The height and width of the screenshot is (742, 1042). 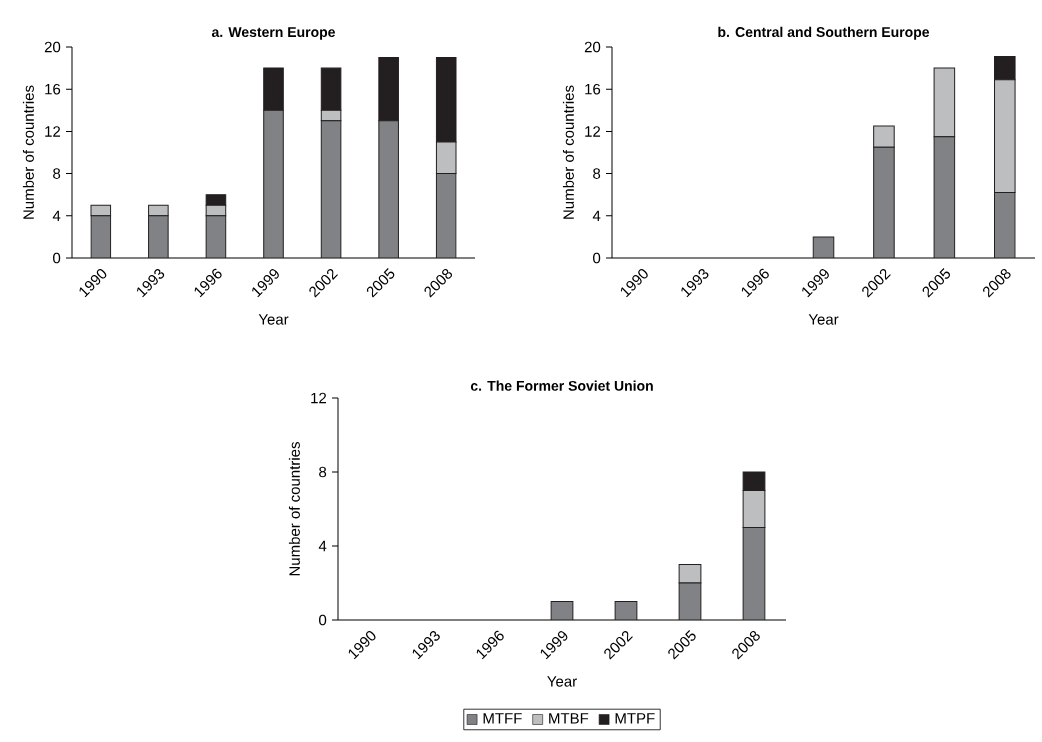 I want to click on chart-title: b. Central and Southern Europe, so click(x=824, y=33).